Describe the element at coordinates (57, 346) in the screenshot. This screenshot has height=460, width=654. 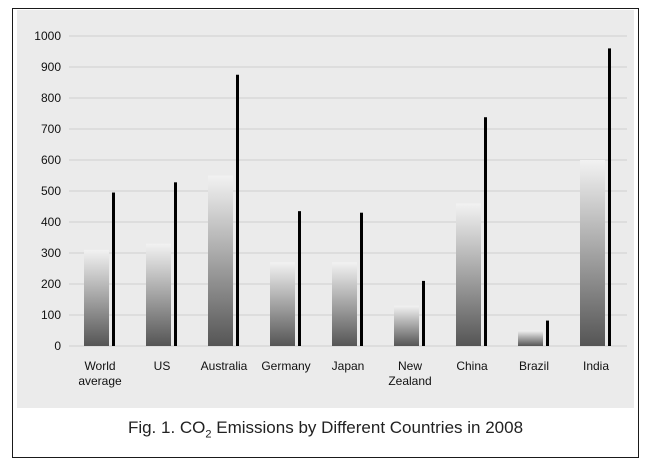
I see `y-tick-label: 0` at that location.